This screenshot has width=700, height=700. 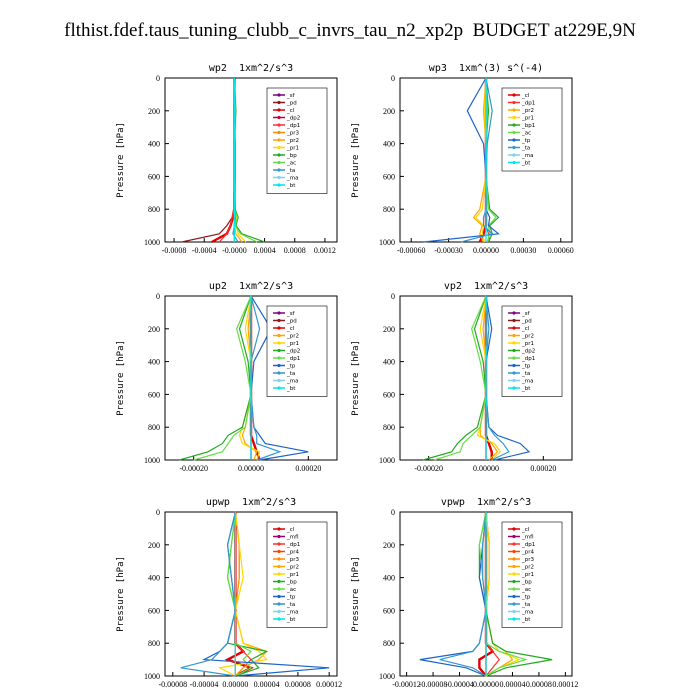 I want to click on x-tick-label: -0.0004, so click(x=204, y=250).